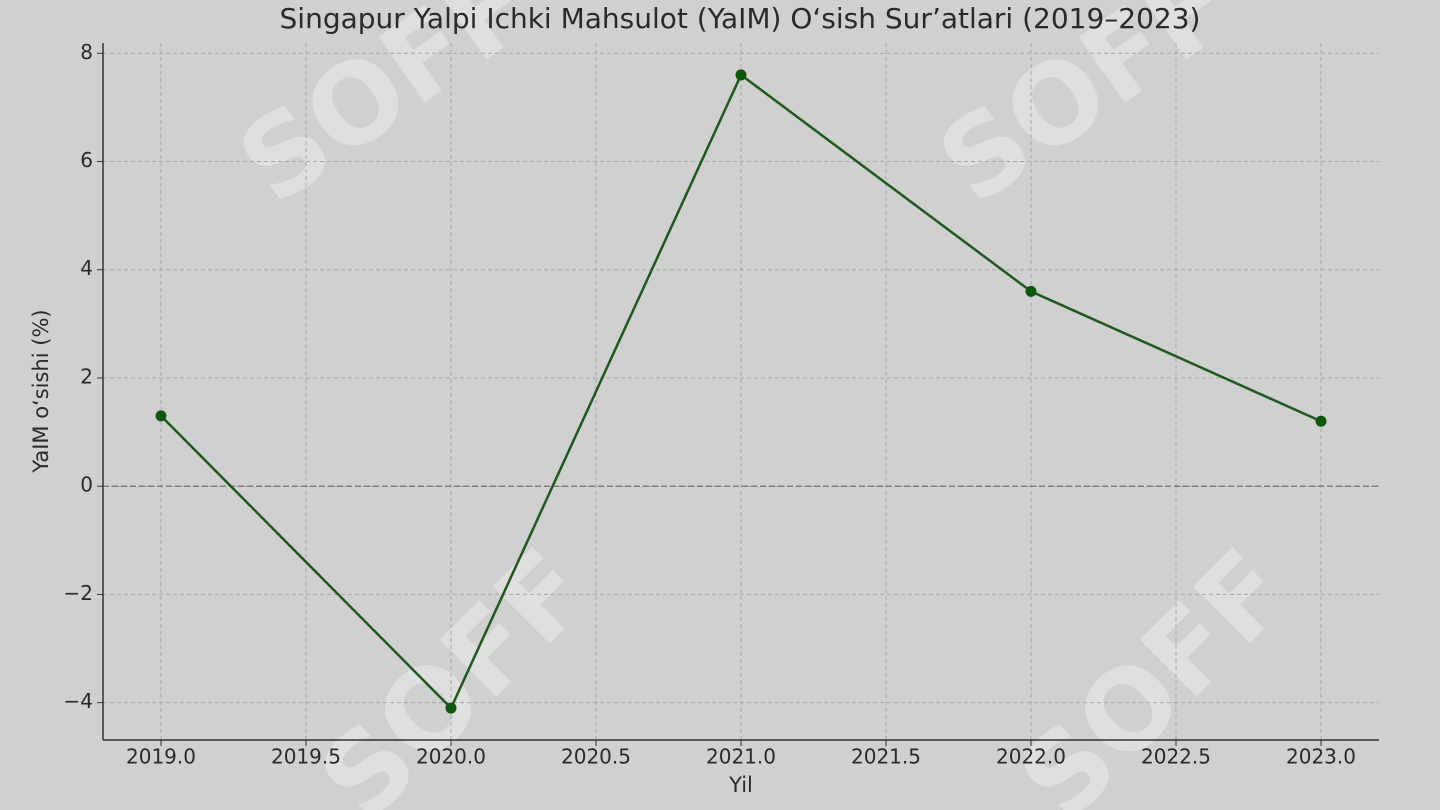 The height and width of the screenshot is (810, 1440). What do you see at coordinates (86, 485) in the screenshot?
I see `y-tick-label: 0` at bounding box center [86, 485].